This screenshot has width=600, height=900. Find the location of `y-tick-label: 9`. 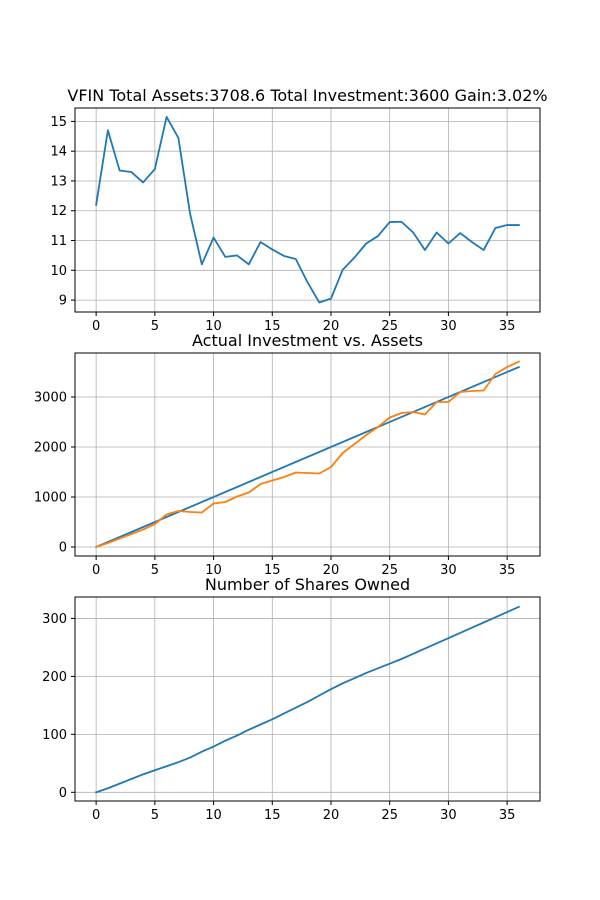

y-tick-label: 9 is located at coordinates (63, 301).